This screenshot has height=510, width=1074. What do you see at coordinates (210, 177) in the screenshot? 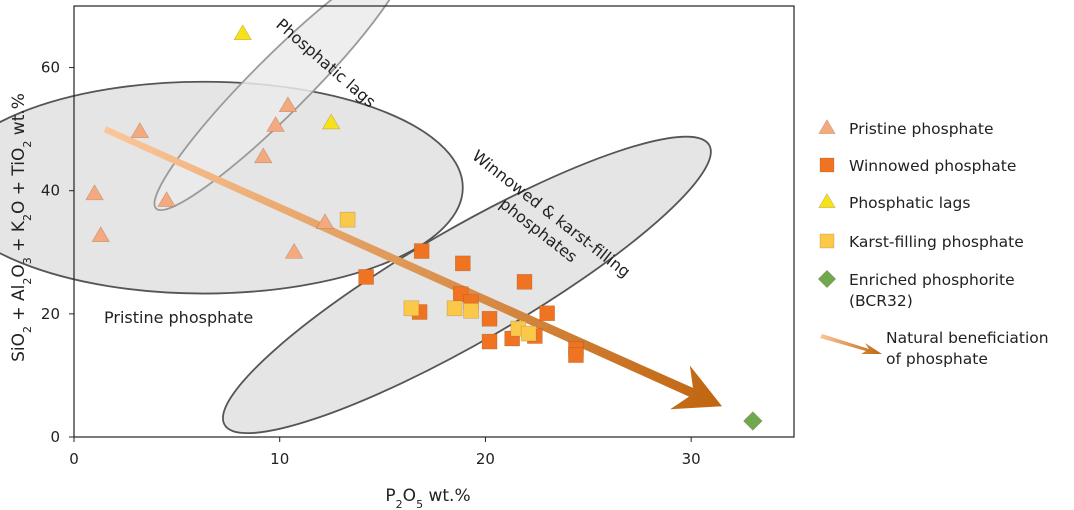
I see `series-pristine-phosphate` at bounding box center [210, 177].